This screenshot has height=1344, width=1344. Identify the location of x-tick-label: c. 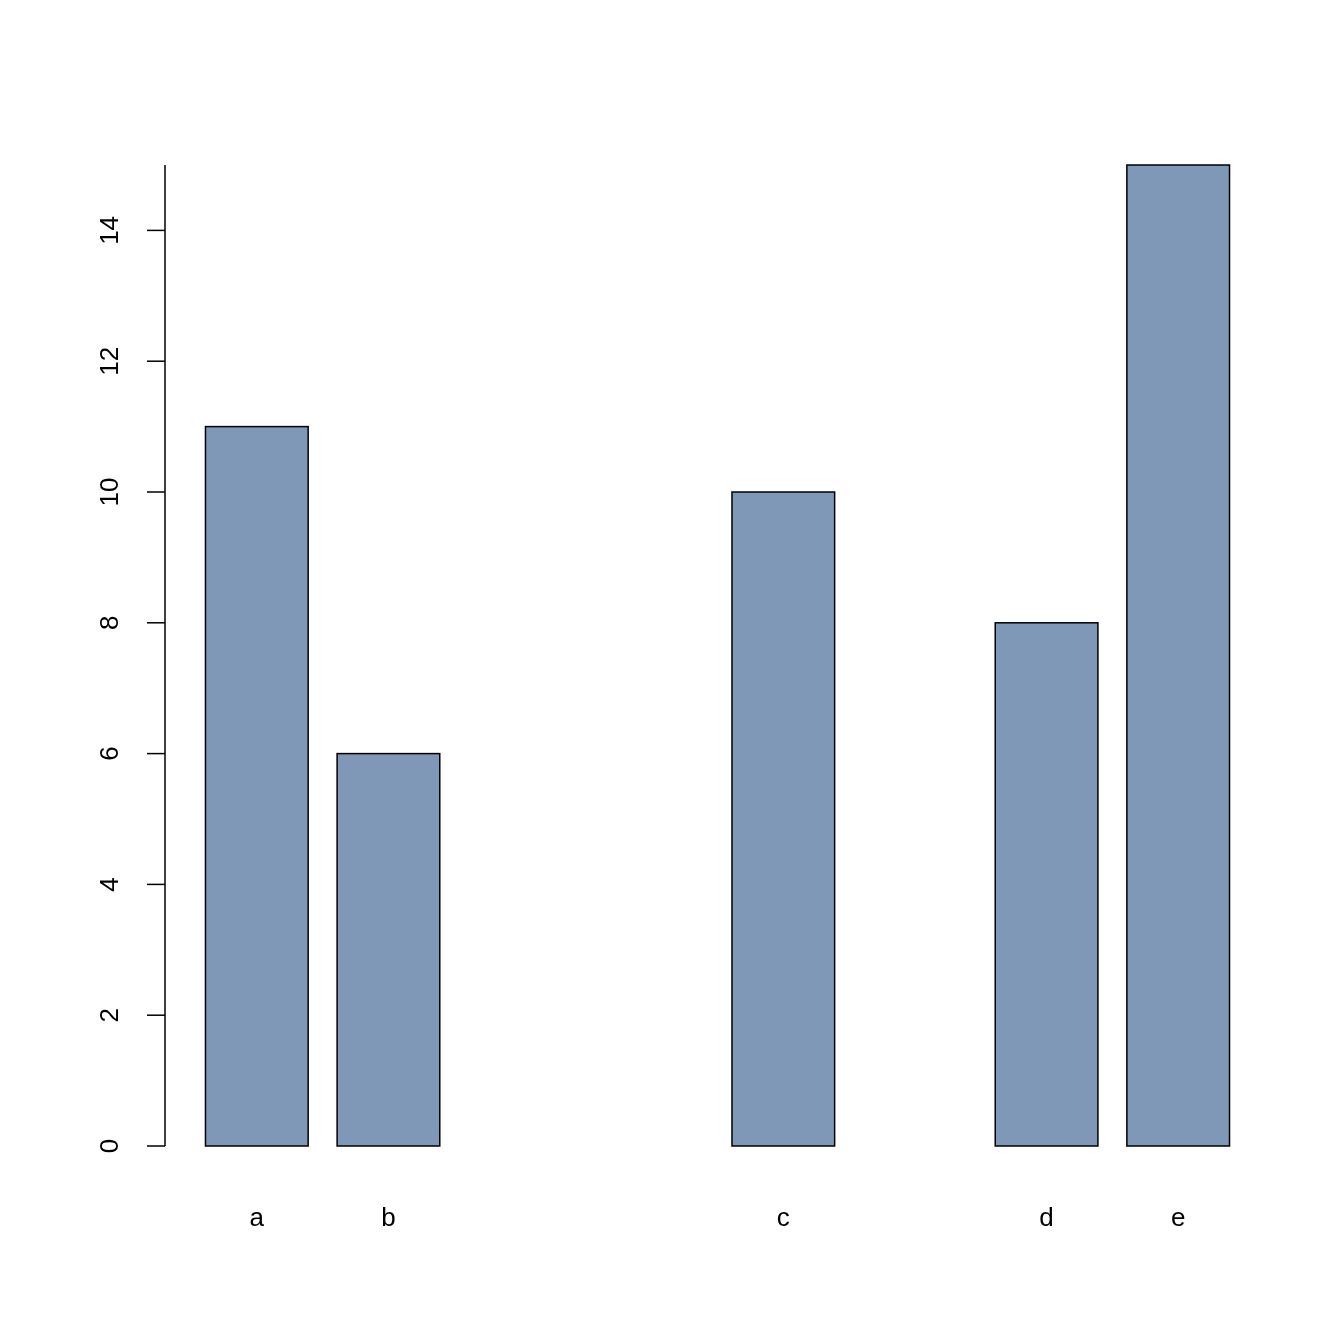
(783, 1217).